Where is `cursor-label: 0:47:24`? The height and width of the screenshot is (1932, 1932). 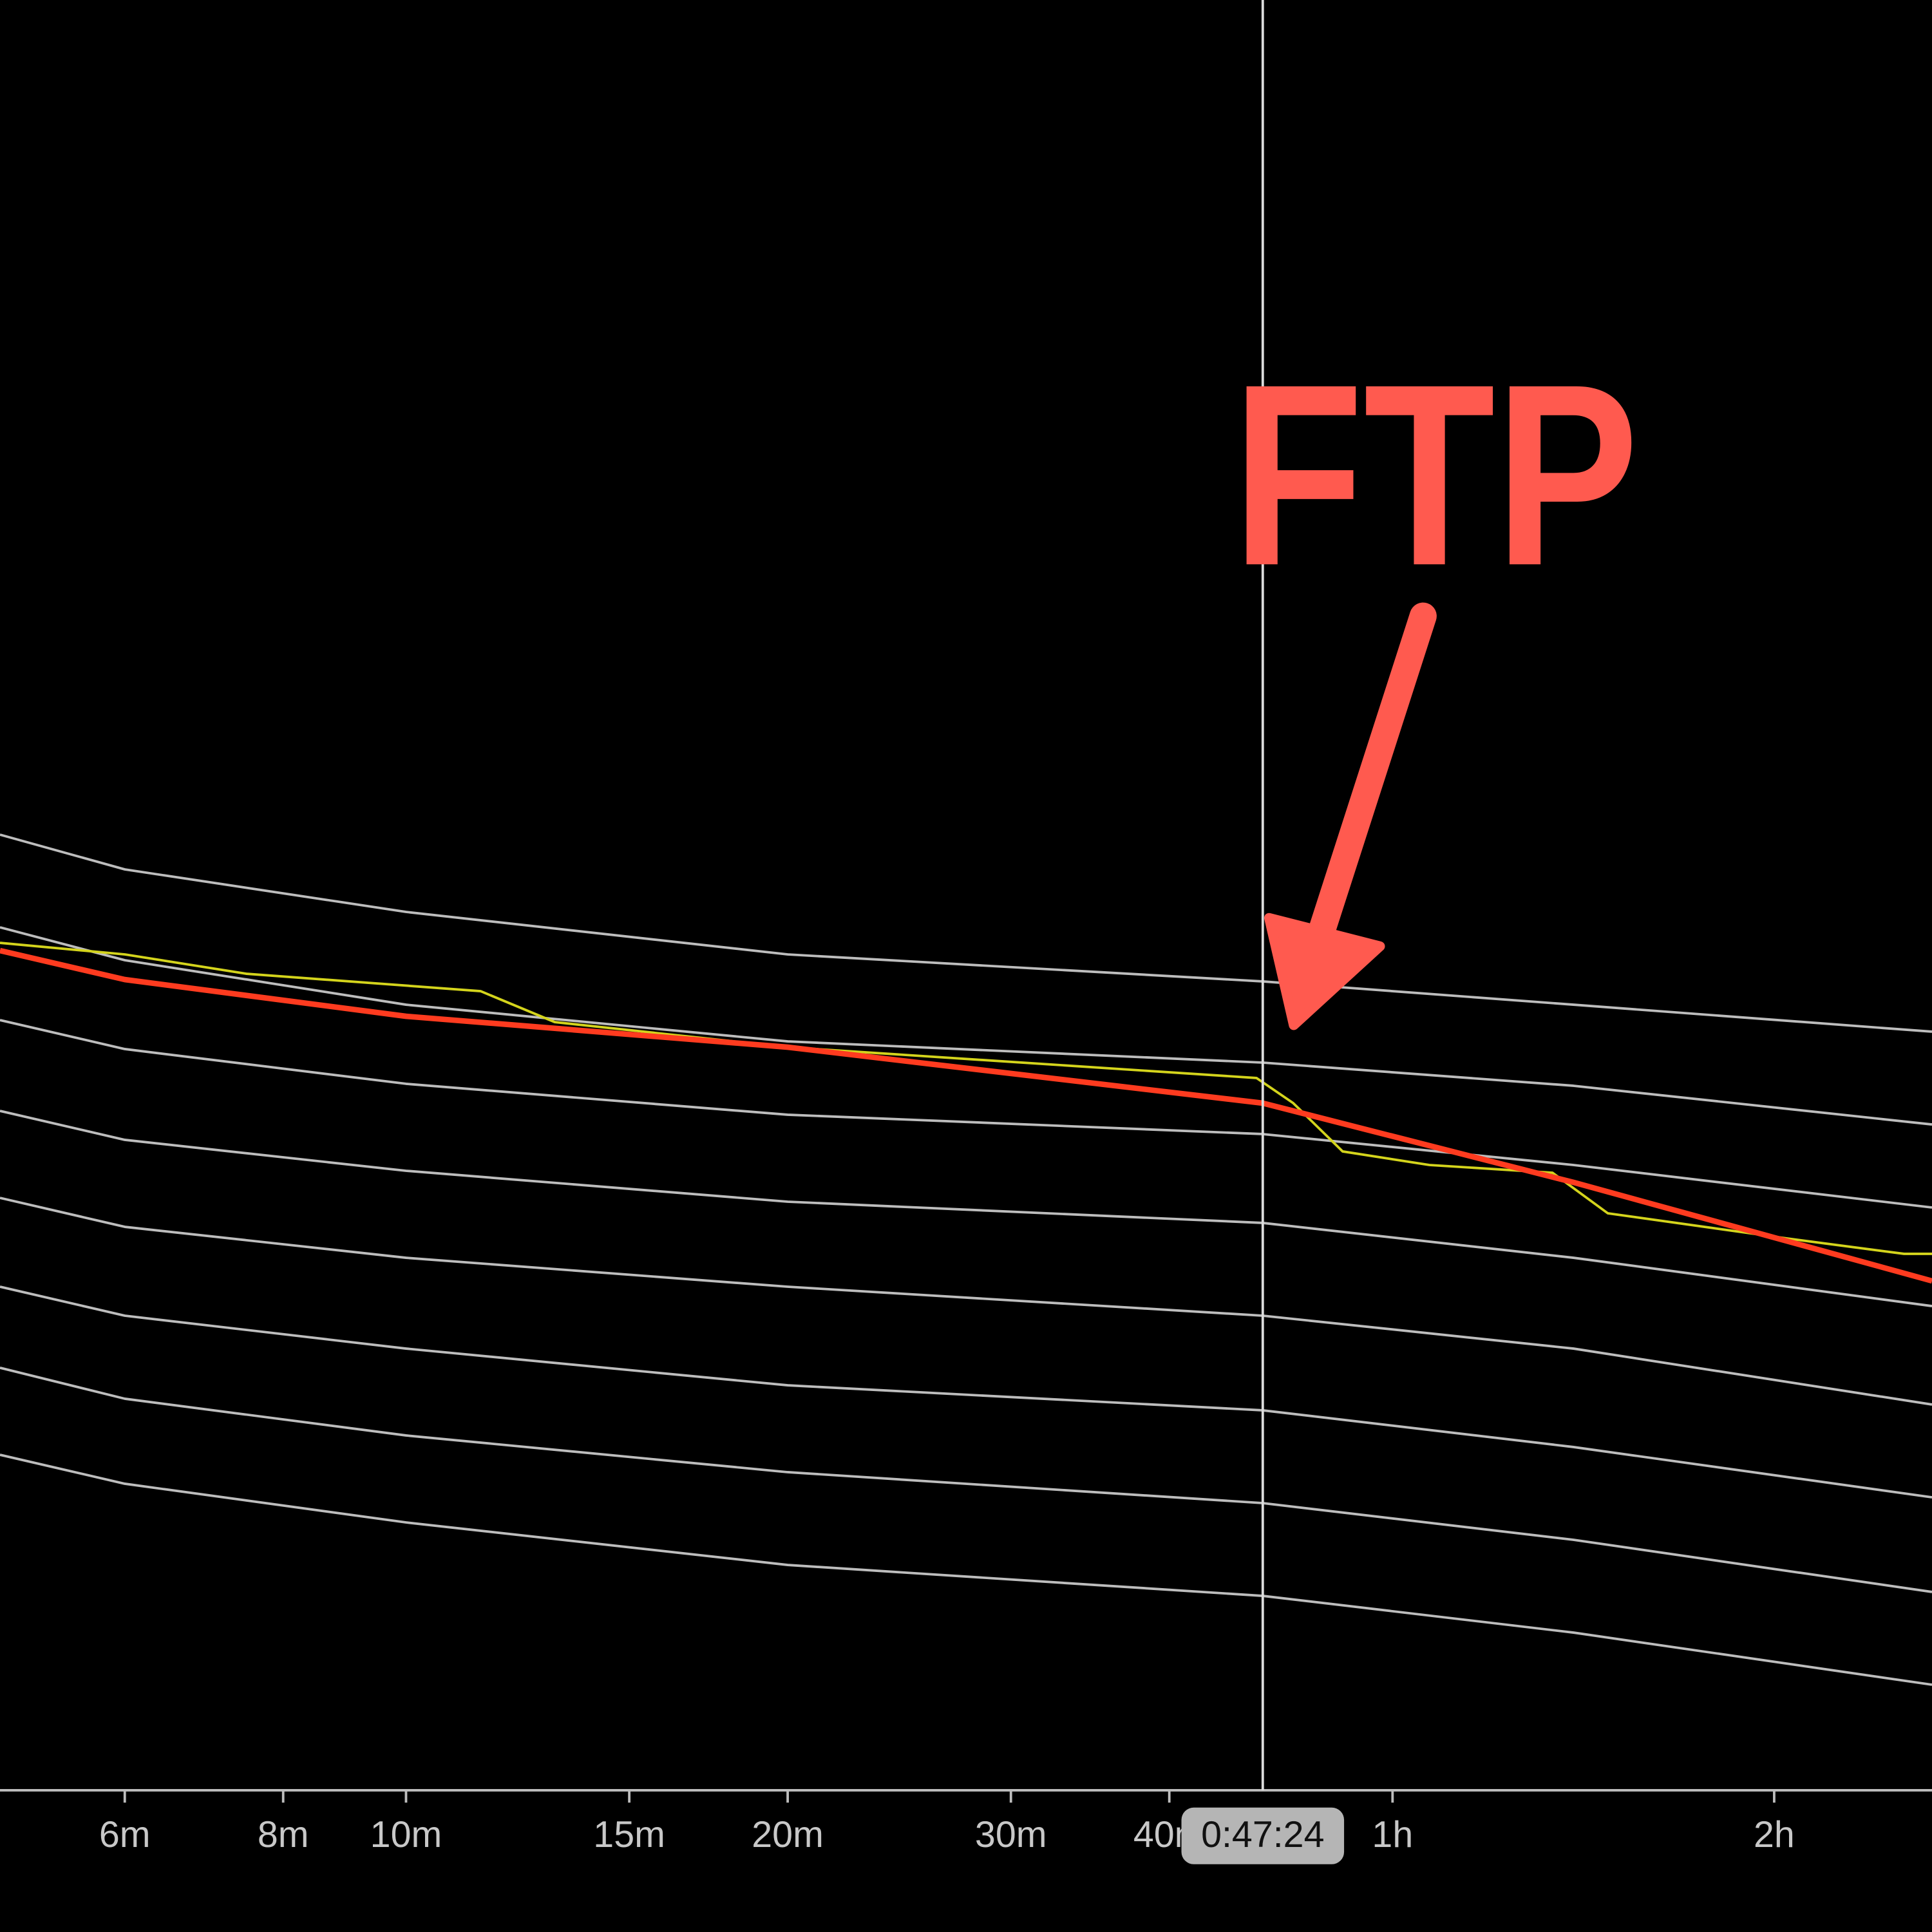 cursor-label: 0:47:24 is located at coordinates (1262, 1834).